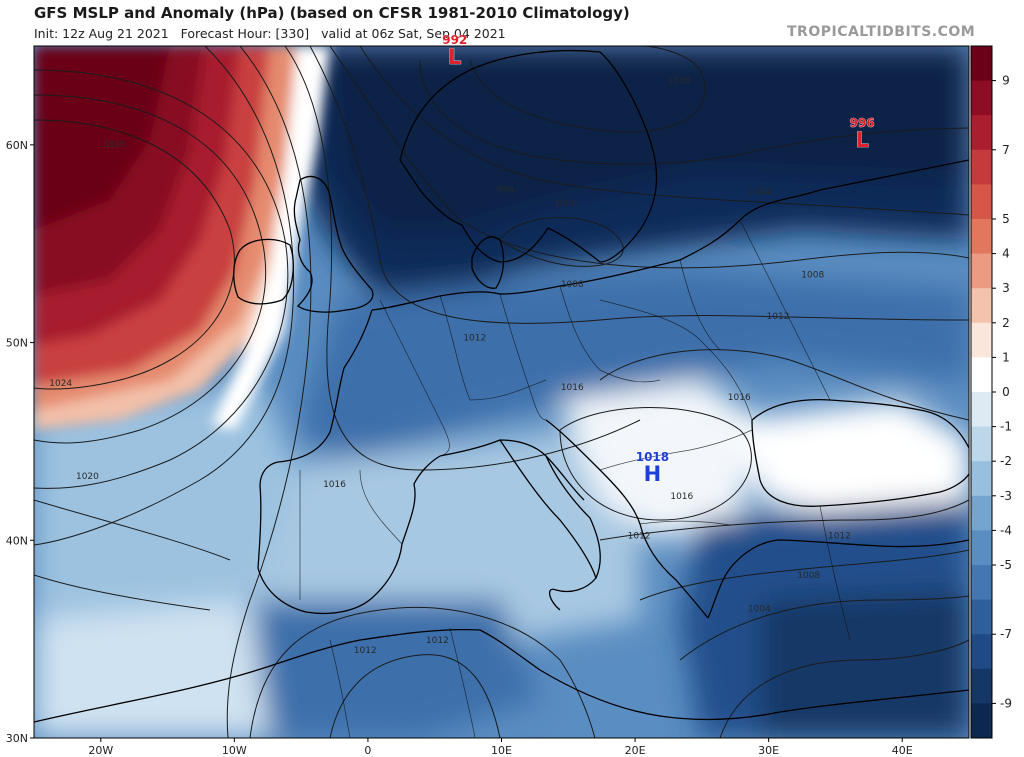  Describe the element at coordinates (653, 474) in the screenshot. I see `high-pressure-letter: H` at that location.